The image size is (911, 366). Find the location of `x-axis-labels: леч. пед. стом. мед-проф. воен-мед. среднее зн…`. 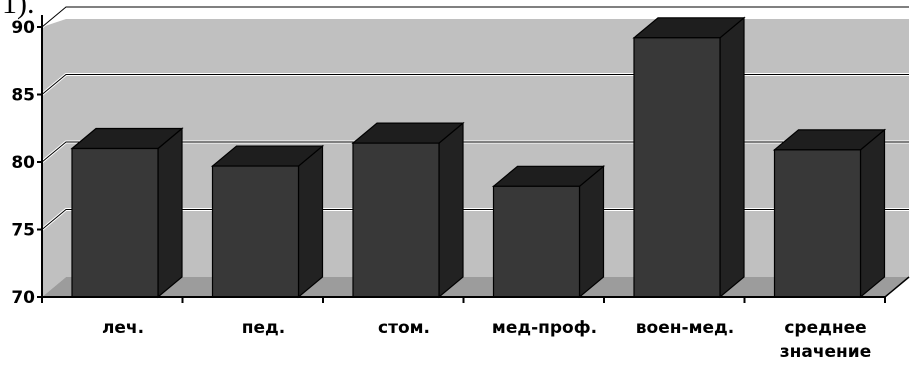

x-axis-labels: леч. пед. стом. мед-проф. воен-мед. среднее зн… is located at coordinates (486, 340).